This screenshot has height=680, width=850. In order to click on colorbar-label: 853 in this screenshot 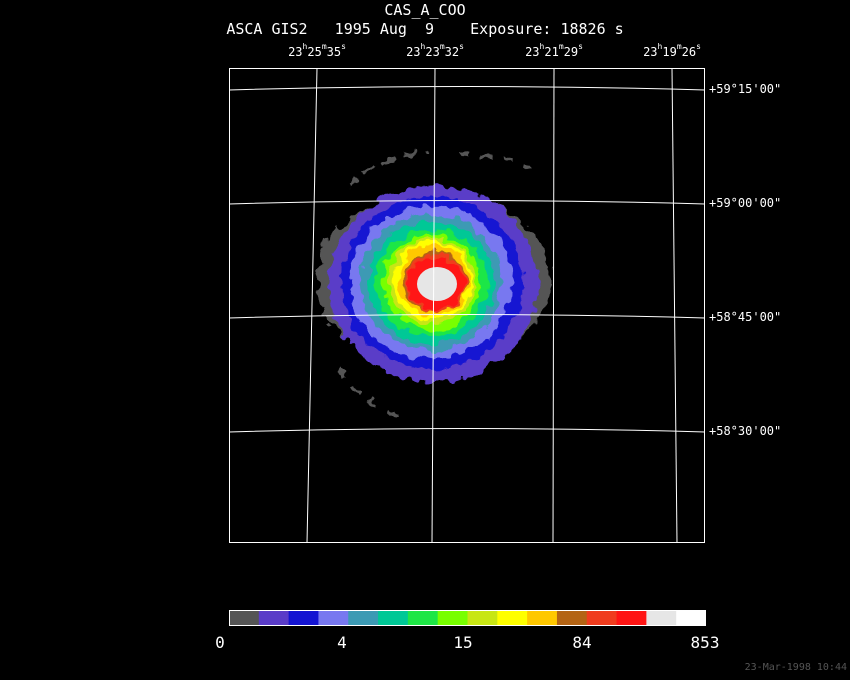, I will do `click(705, 642)`.